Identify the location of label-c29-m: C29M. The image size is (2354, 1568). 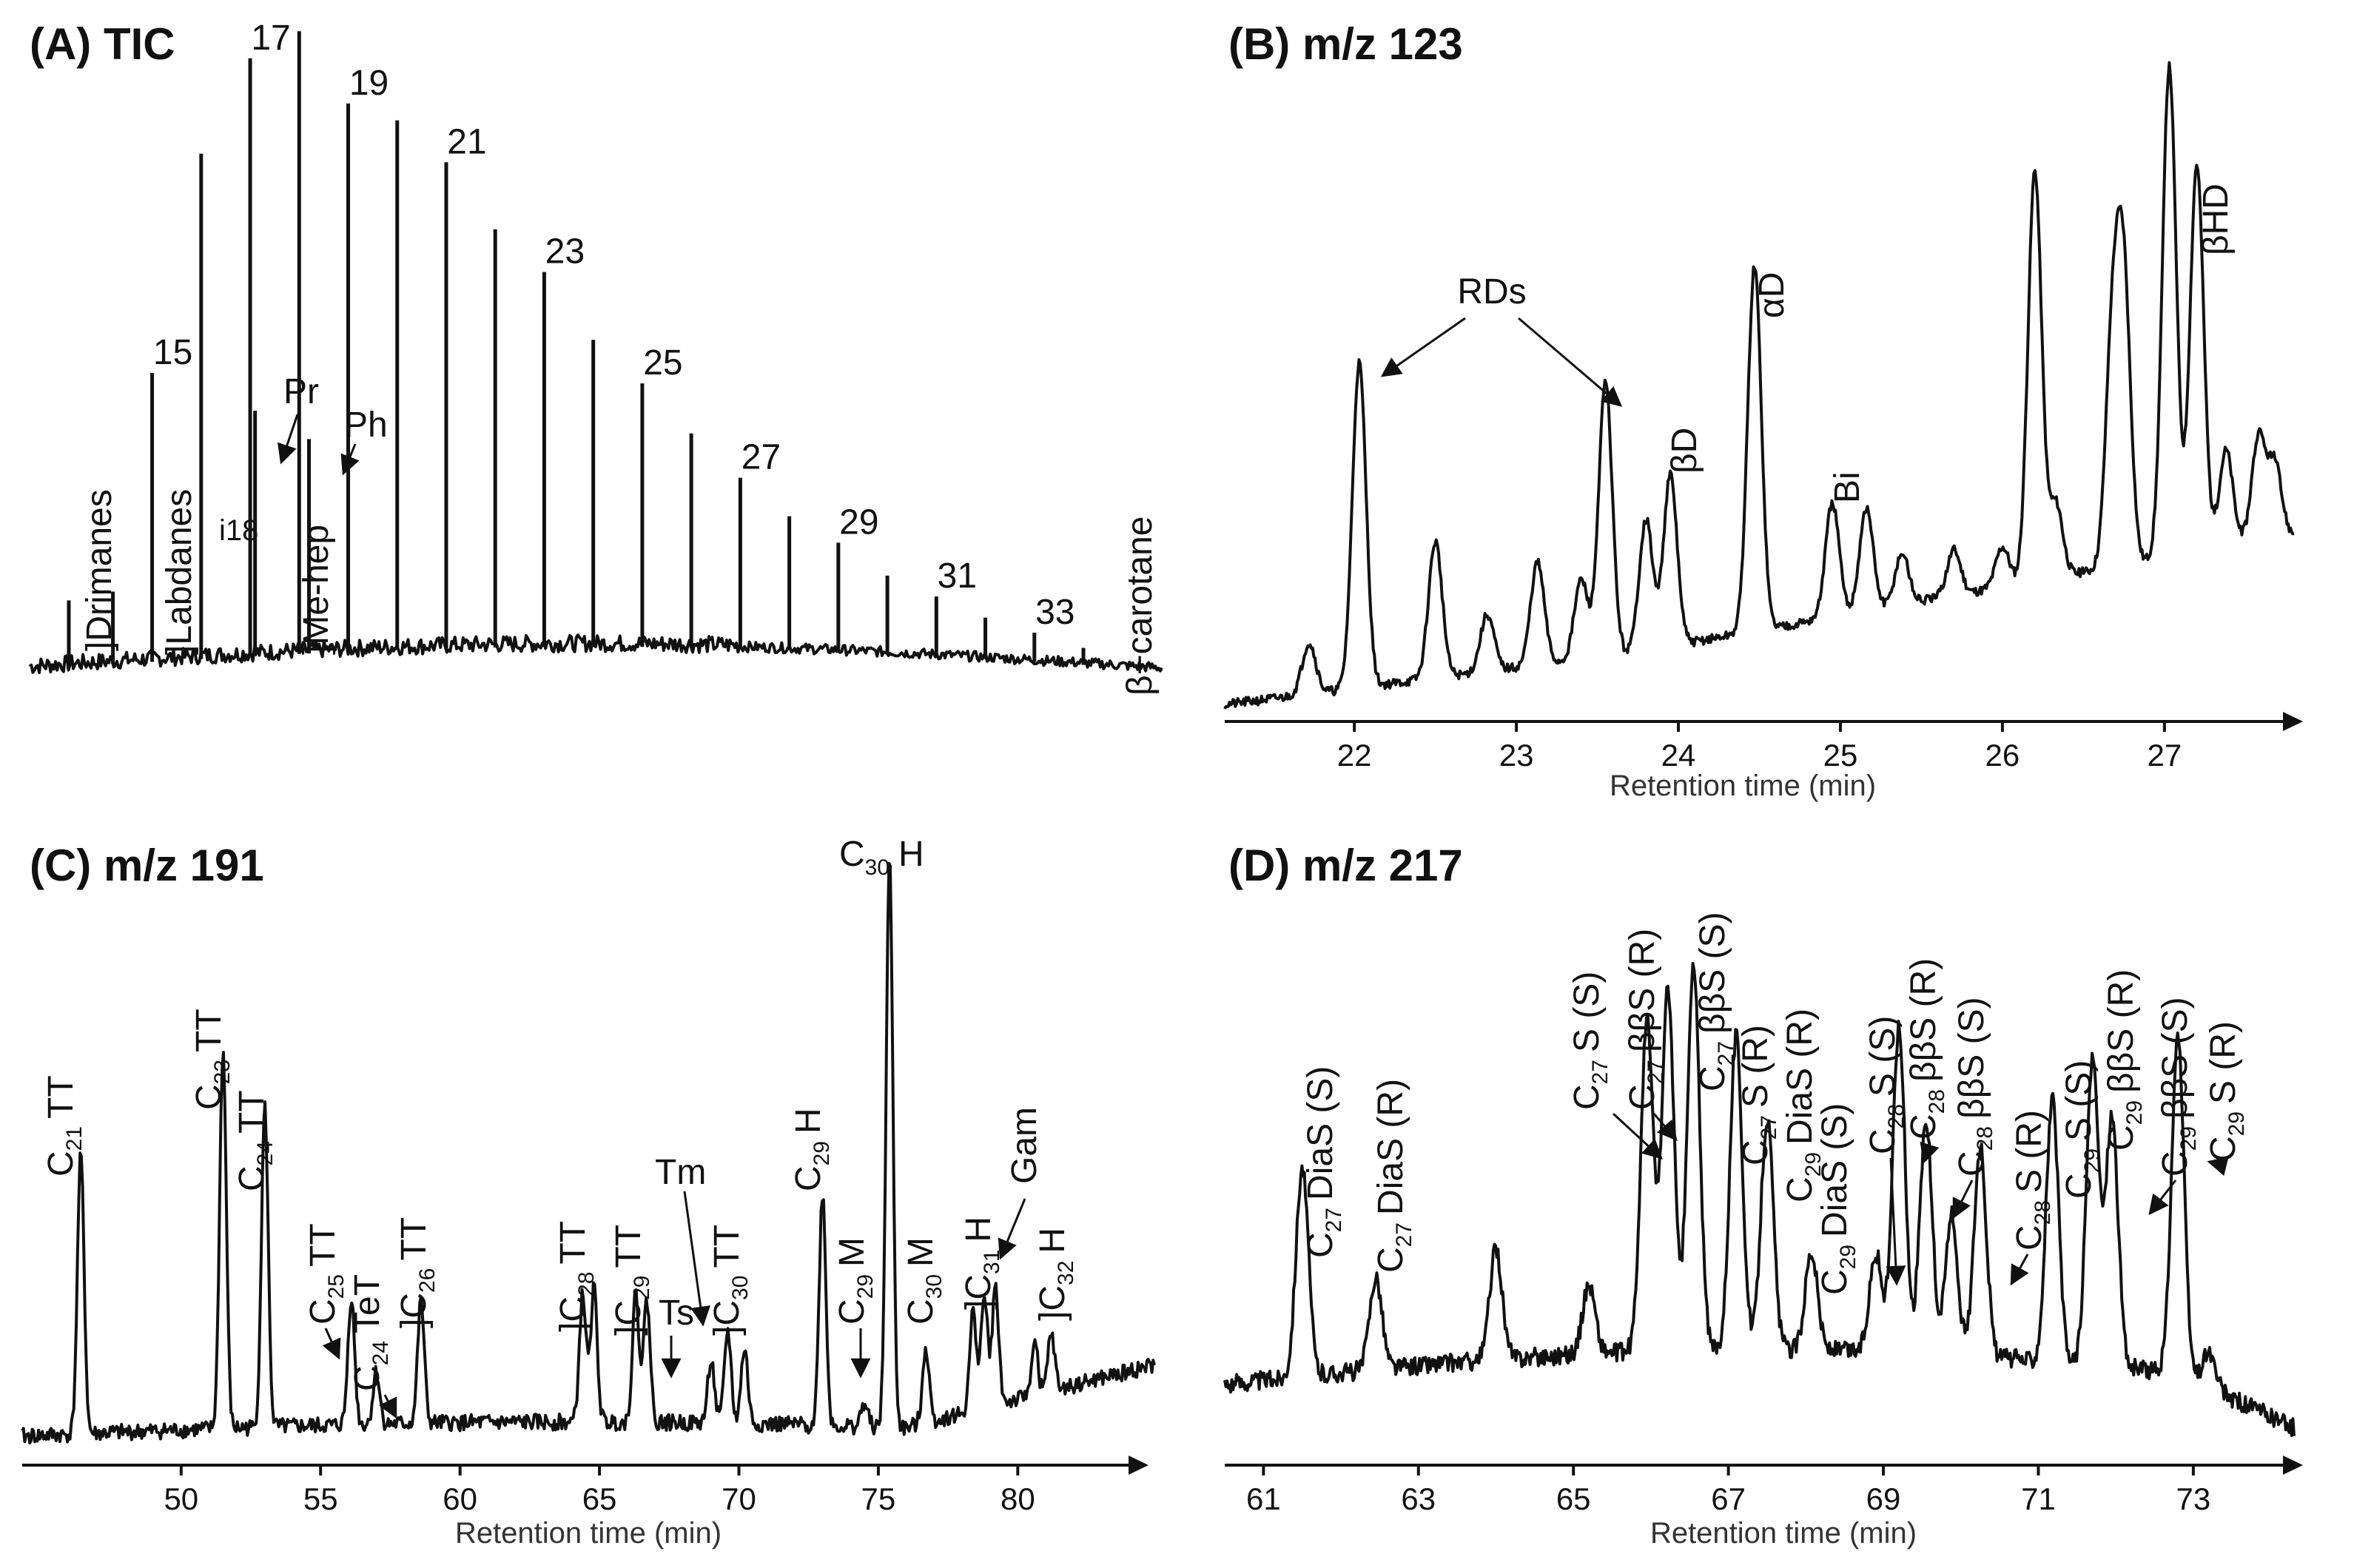
(855, 1281).